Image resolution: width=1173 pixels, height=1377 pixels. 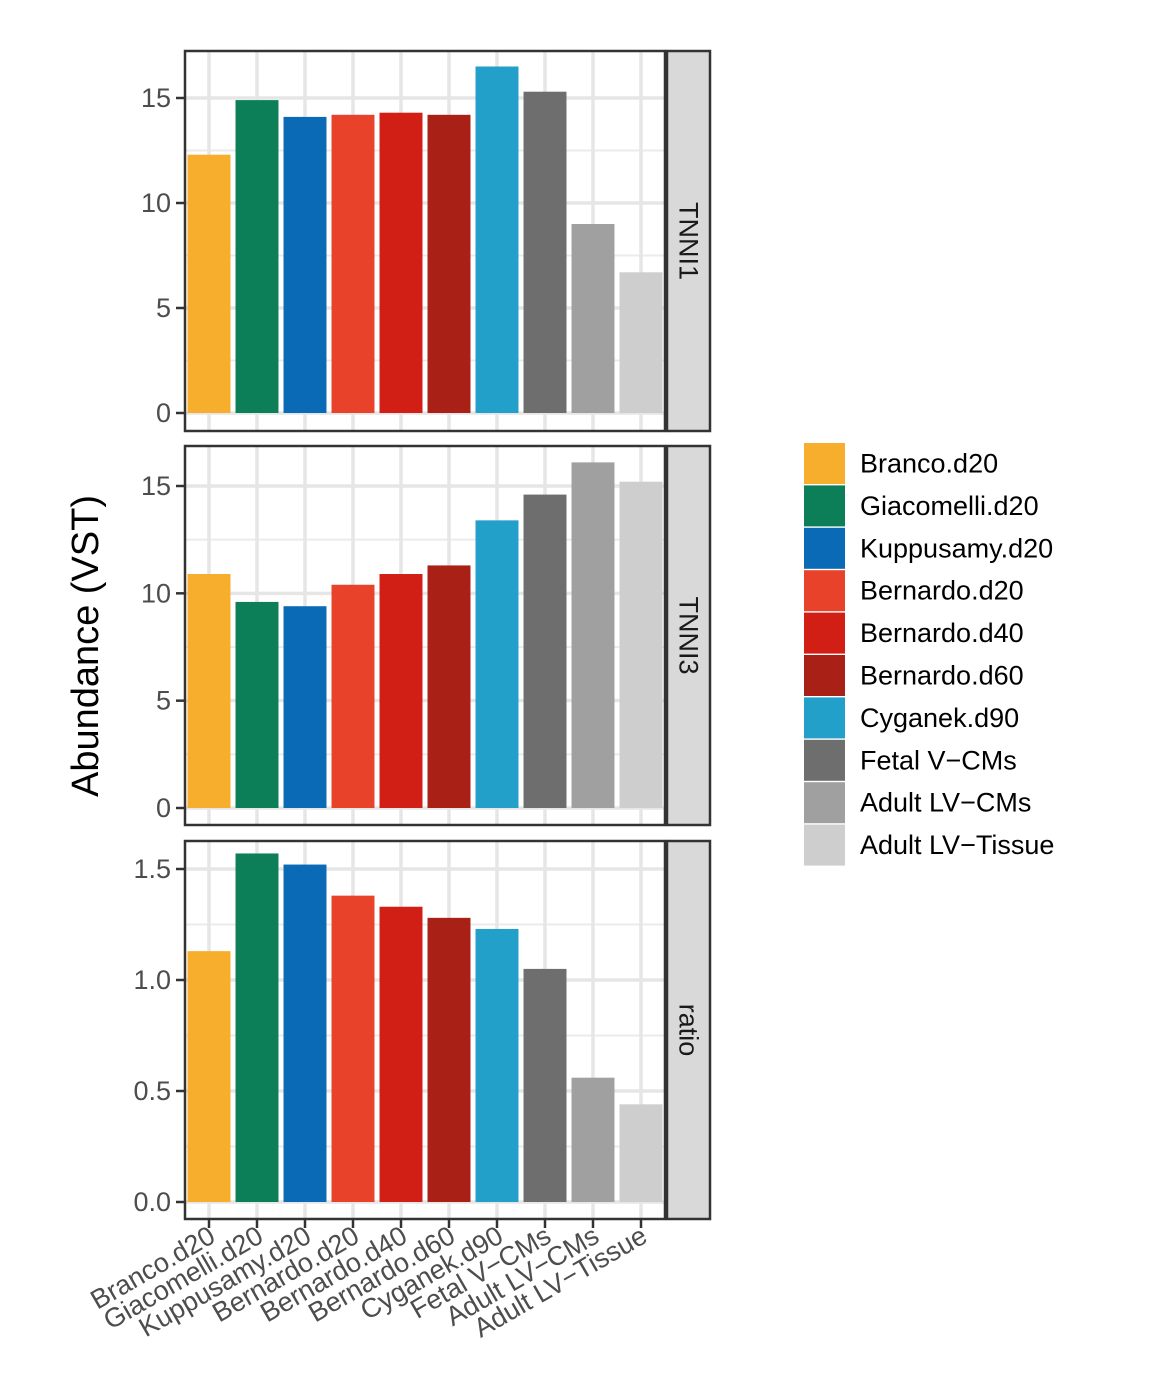 What do you see at coordinates (86, 646) in the screenshot?
I see `y-axis-title: Abundance (VST)` at bounding box center [86, 646].